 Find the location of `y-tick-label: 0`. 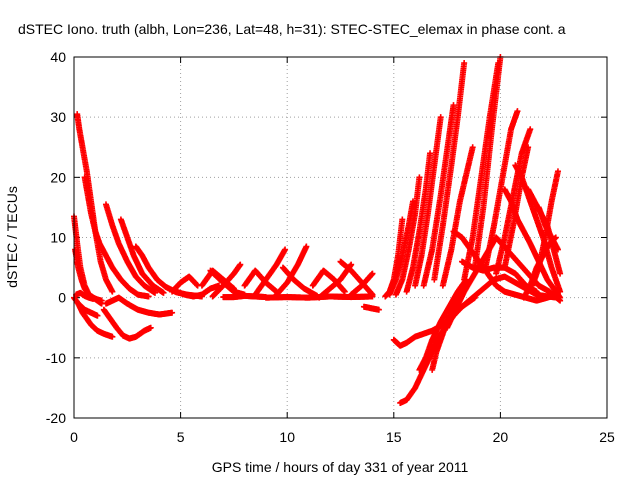

y-tick-label: 0 is located at coordinates (62, 298).